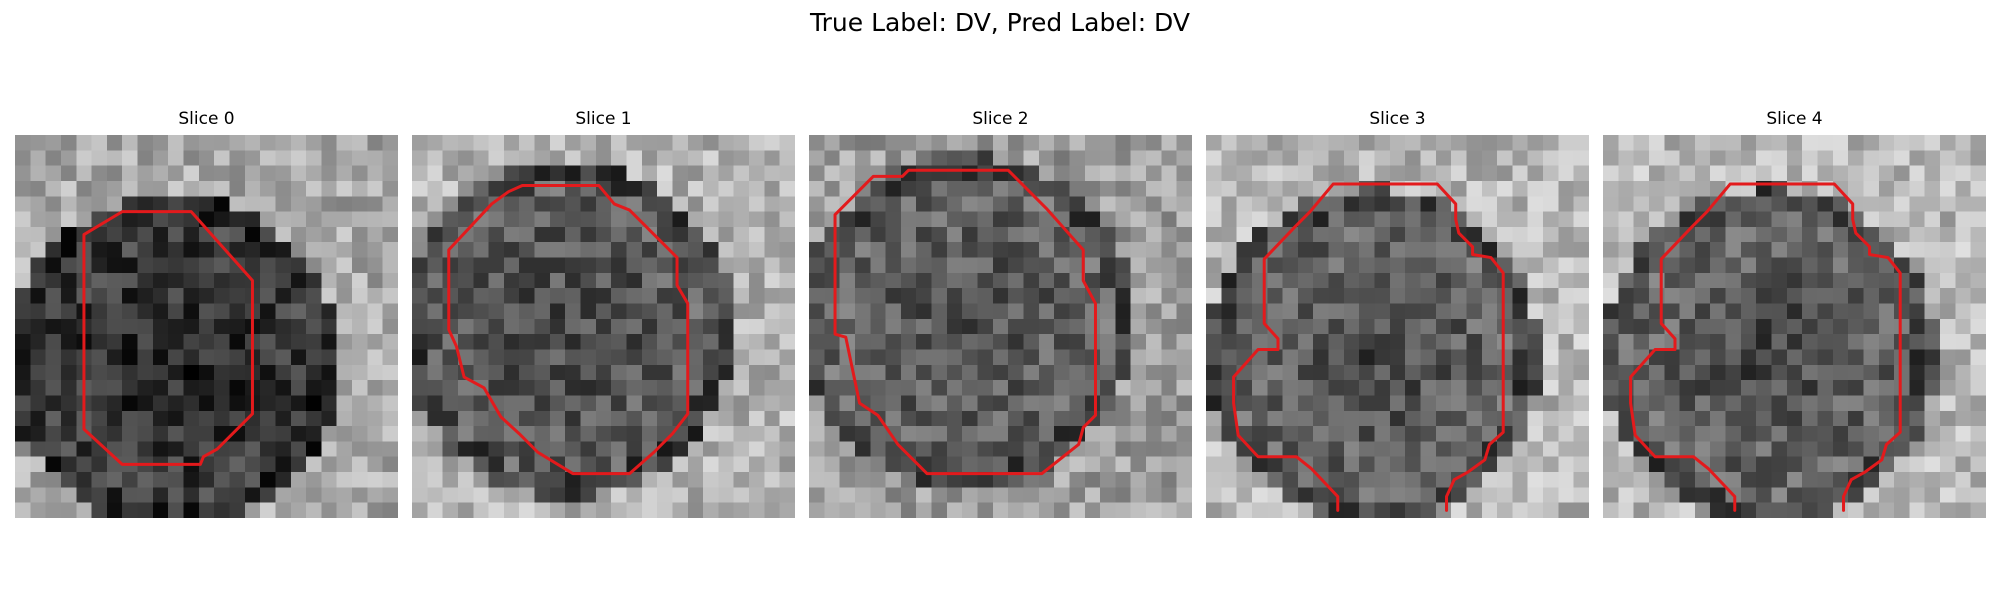 This screenshot has height=600, width=2000. I want to click on slice-title: Slice 0, so click(206, 119).